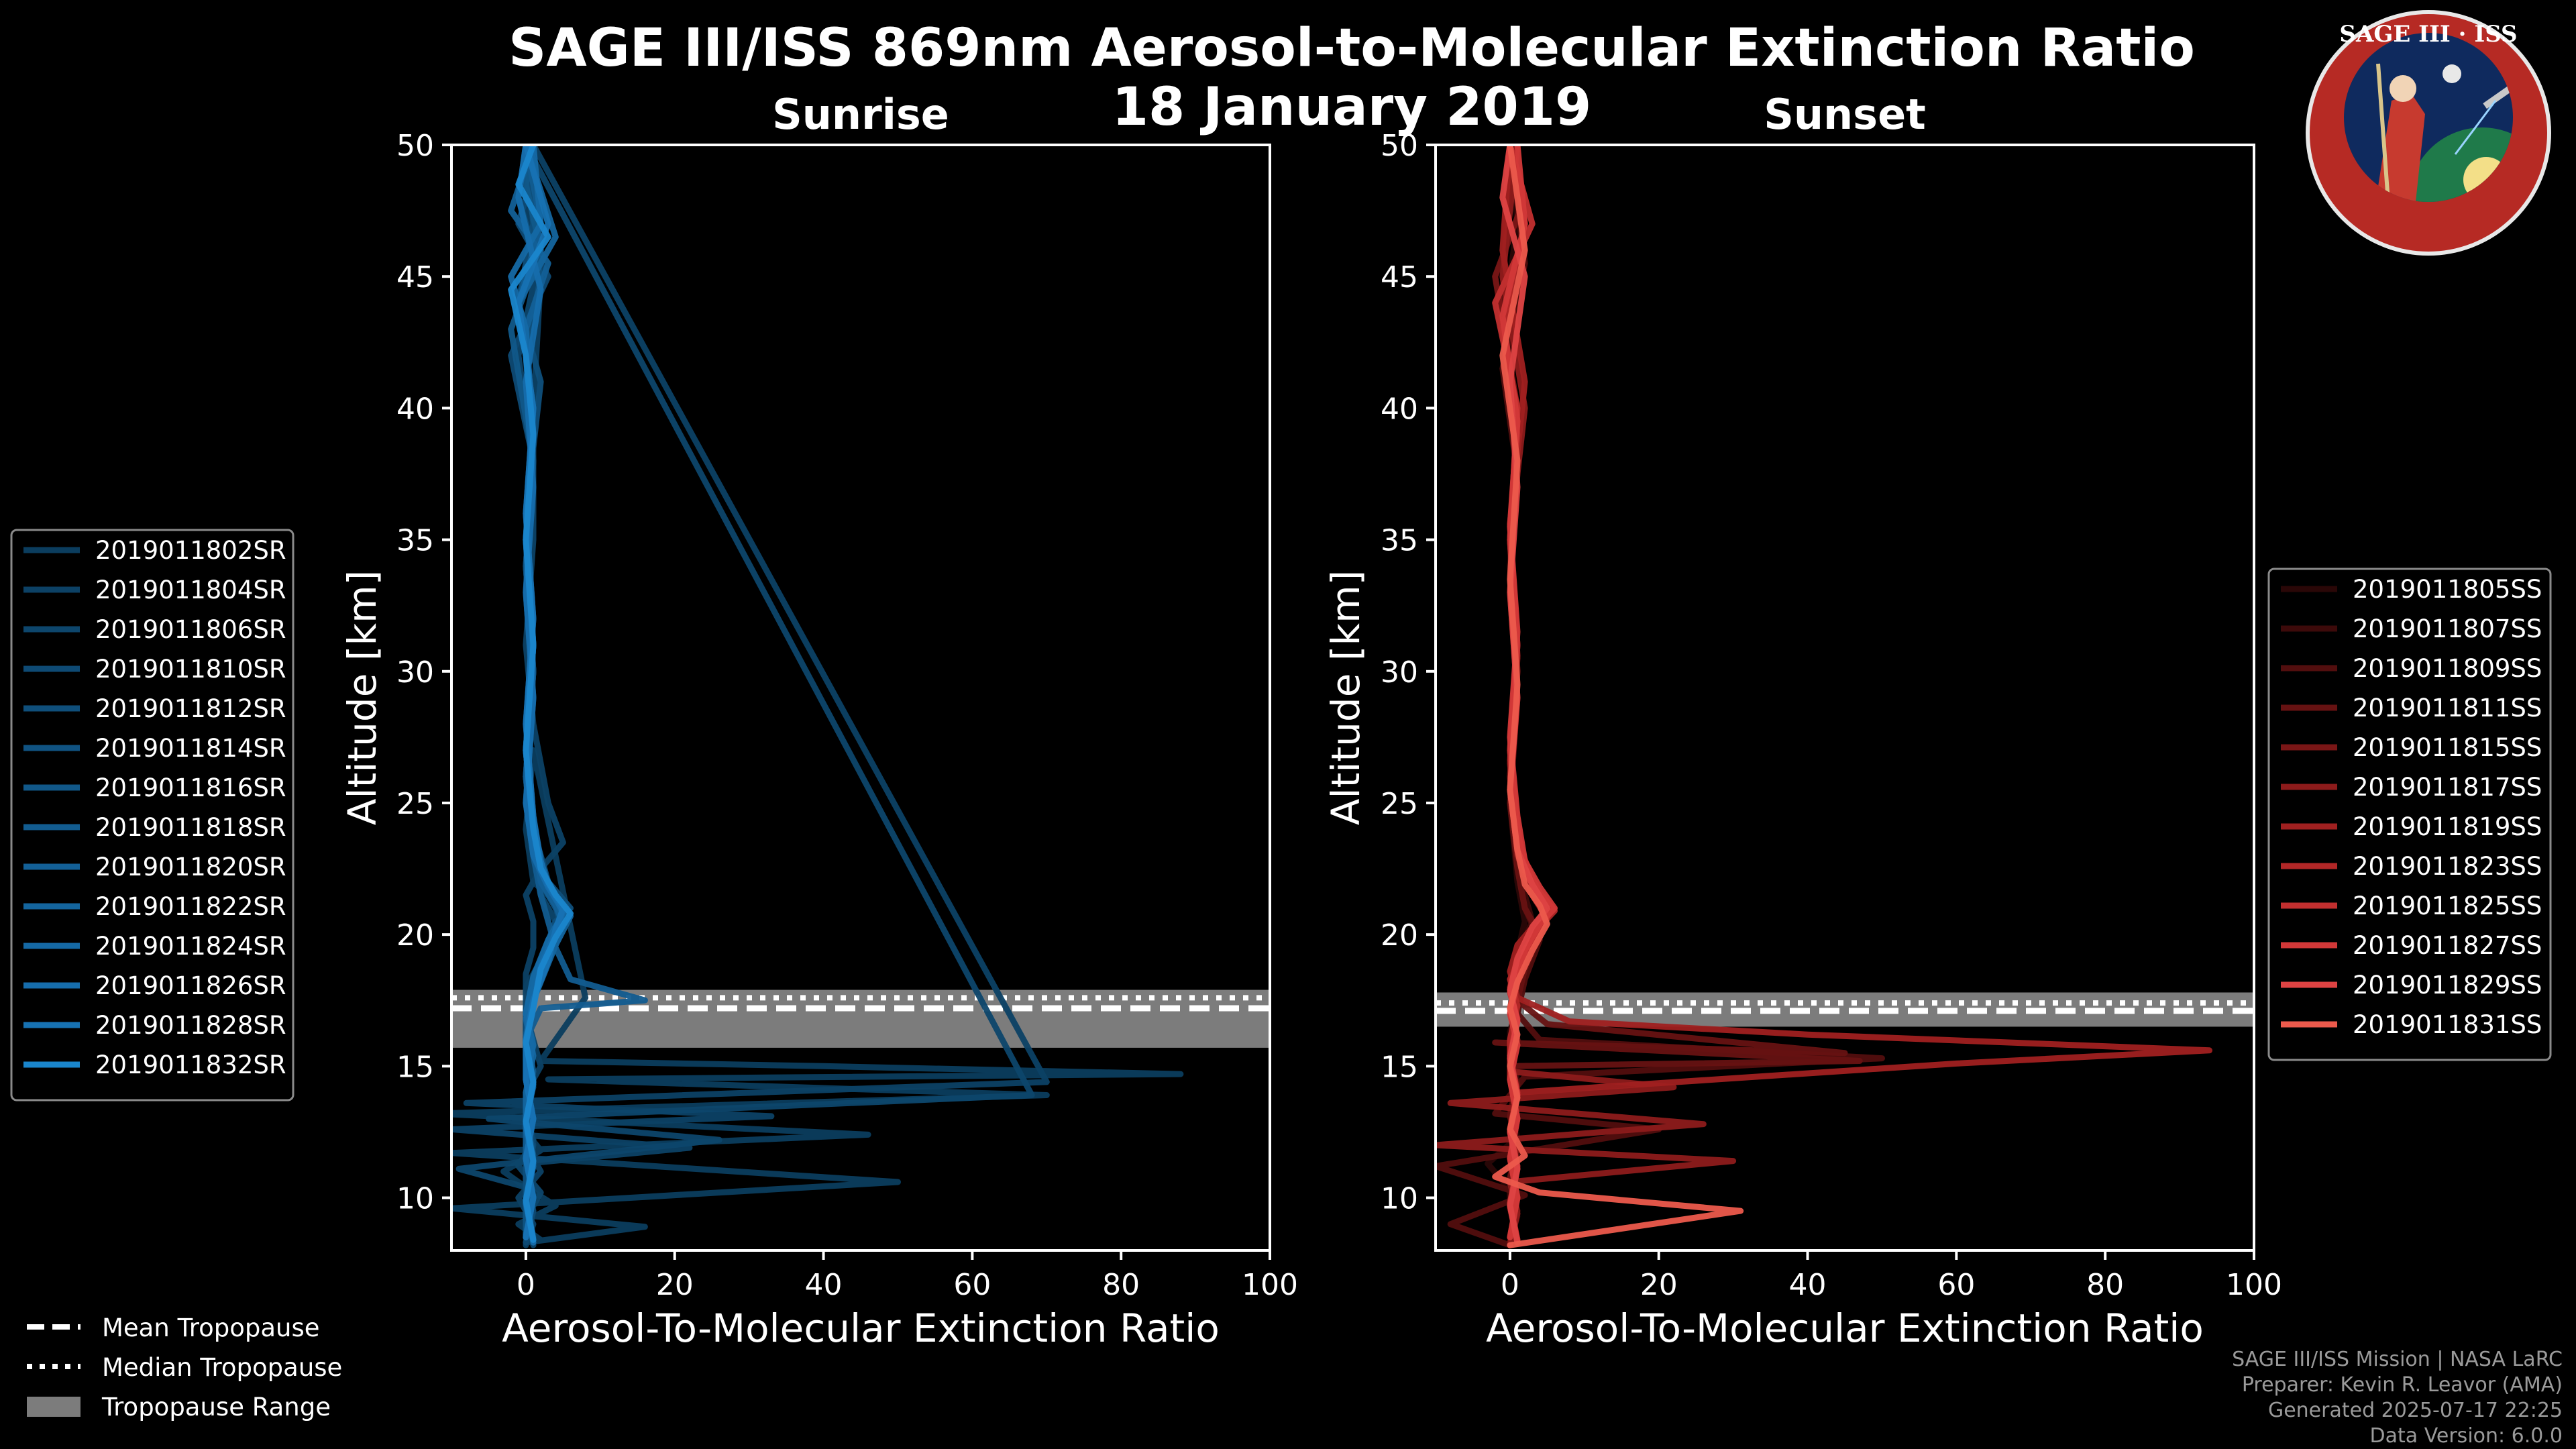  Describe the element at coordinates (860, 114) in the screenshot. I see `panel-title-sunrise: Sunrise` at that location.